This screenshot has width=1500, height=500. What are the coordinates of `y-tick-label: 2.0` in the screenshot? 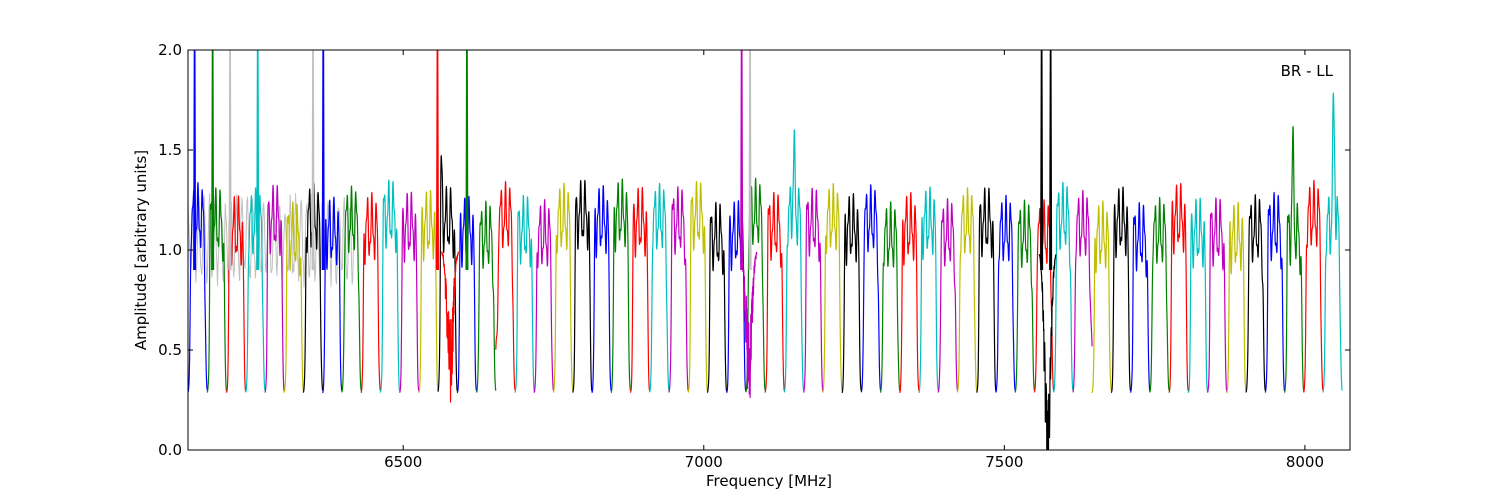 It's located at (170, 50).